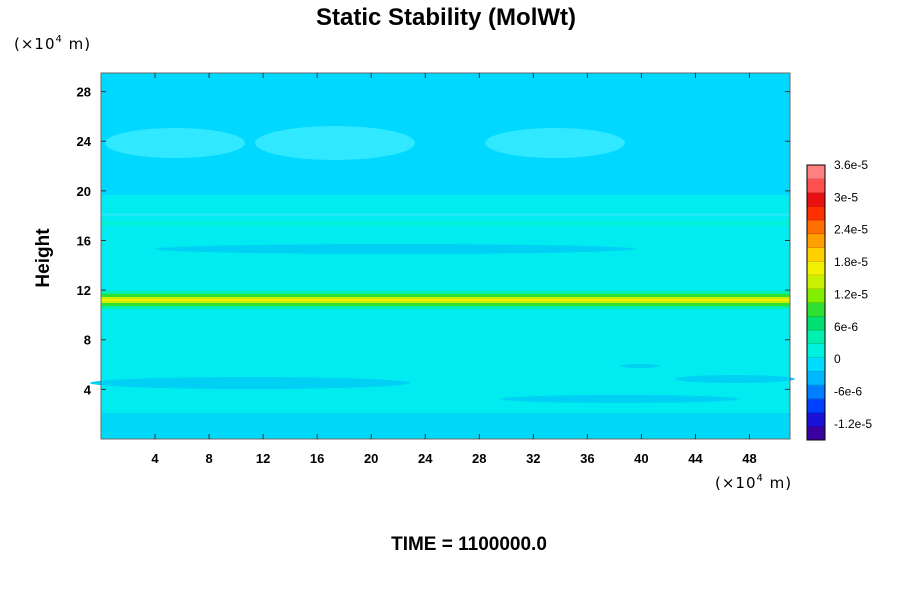  Describe the element at coordinates (853, 424) in the screenshot. I see `colorbar-tick-label: -1.2e-5` at that location.